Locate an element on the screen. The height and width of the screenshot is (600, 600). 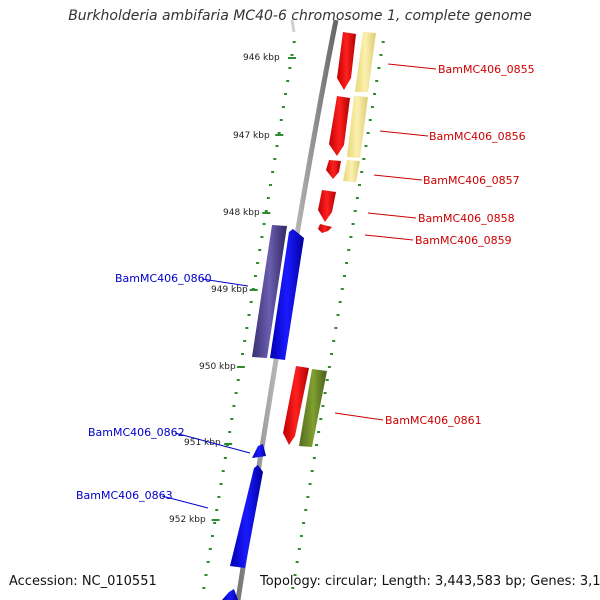
gene-0862-arrow is located at coordinates (259, 451).